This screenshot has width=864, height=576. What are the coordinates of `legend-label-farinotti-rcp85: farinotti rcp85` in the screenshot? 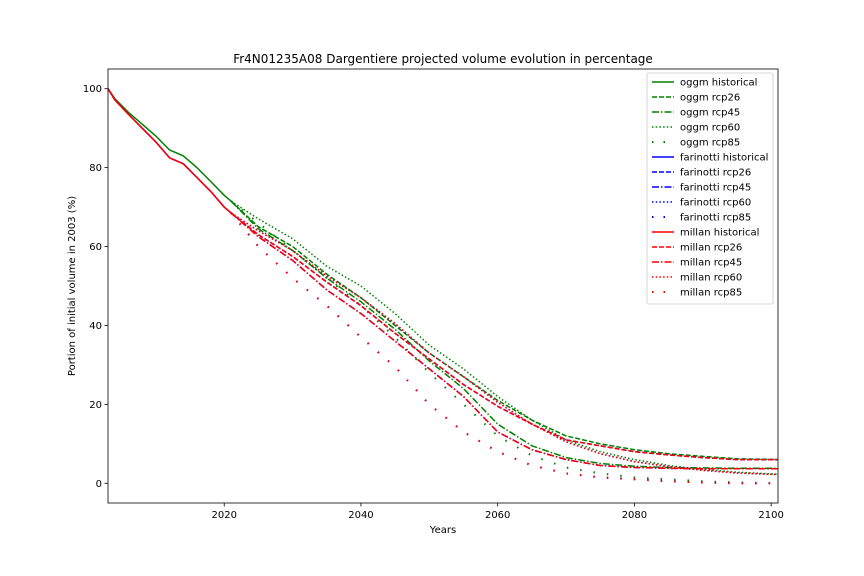 It's located at (715, 218).